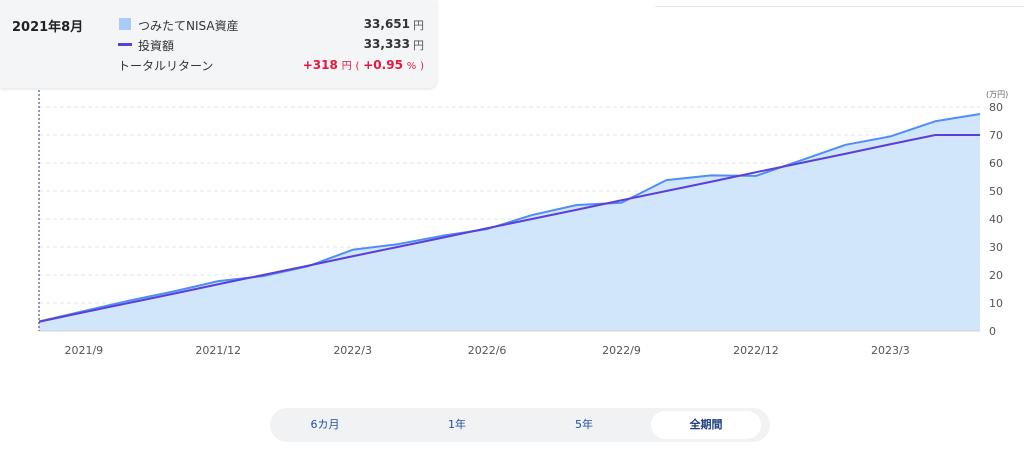 This screenshot has width=1024, height=457. I want to click on x-tick-label: 2021/12, so click(218, 350).